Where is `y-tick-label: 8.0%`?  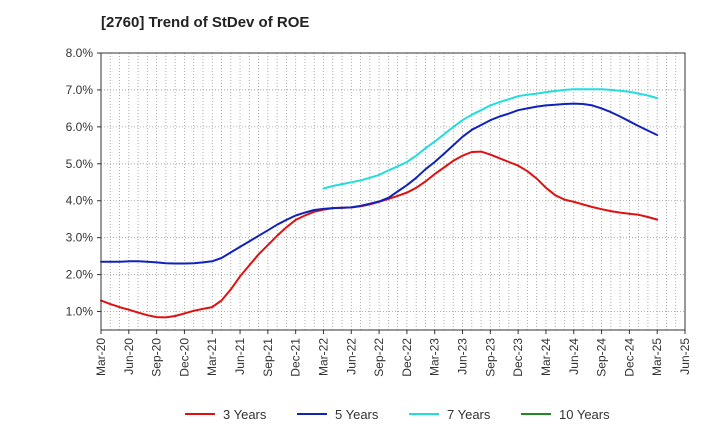
y-tick-label: 8.0% is located at coordinates (80, 53).